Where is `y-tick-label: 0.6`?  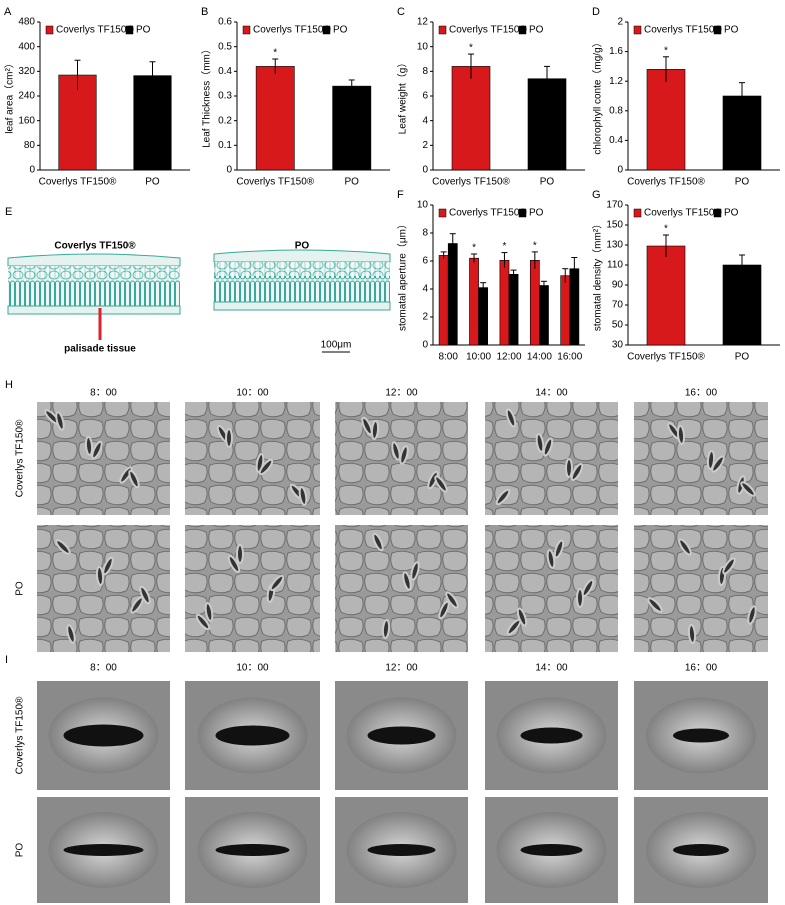 y-tick-label: 0.6 is located at coordinates (225, 22).